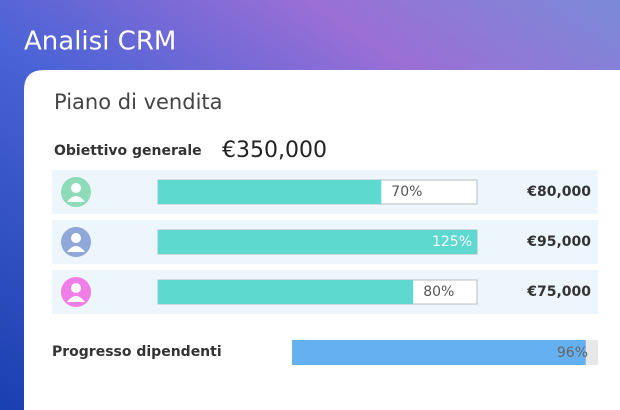 The width and height of the screenshot is (620, 410). What do you see at coordinates (138, 102) in the screenshot?
I see `card-title: Piano di vendita` at bounding box center [138, 102].